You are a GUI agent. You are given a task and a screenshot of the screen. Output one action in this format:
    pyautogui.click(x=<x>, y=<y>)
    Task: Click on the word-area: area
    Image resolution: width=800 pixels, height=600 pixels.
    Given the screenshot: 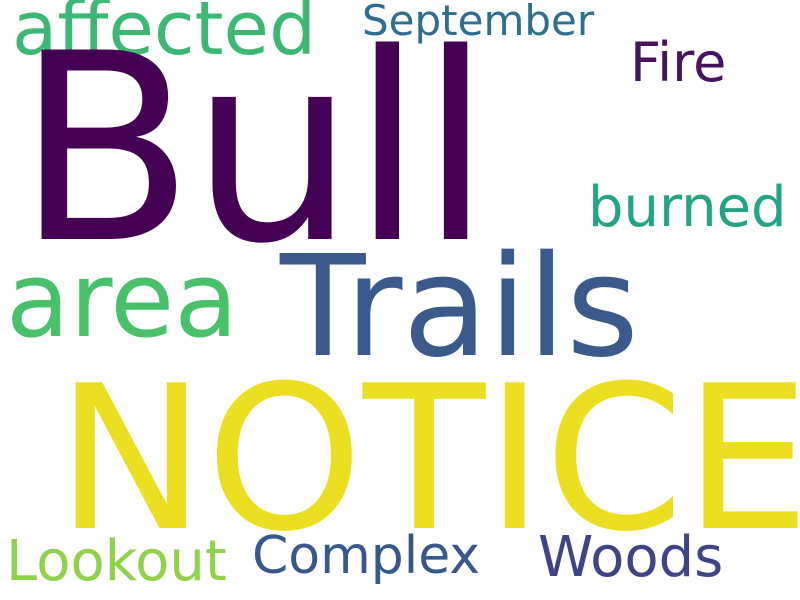 What is the action you would take?
    pyautogui.click(x=122, y=300)
    